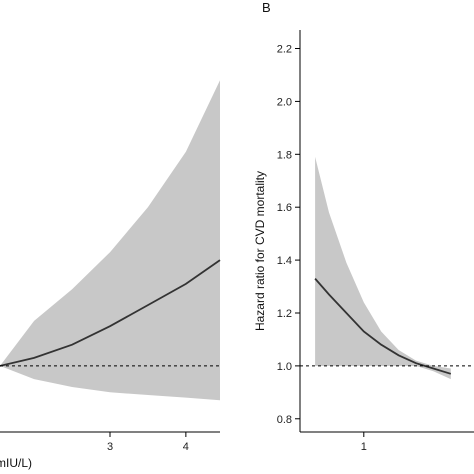 This screenshot has width=474, height=474. I want to click on y-tick-label: 1.8, so click(284, 155).